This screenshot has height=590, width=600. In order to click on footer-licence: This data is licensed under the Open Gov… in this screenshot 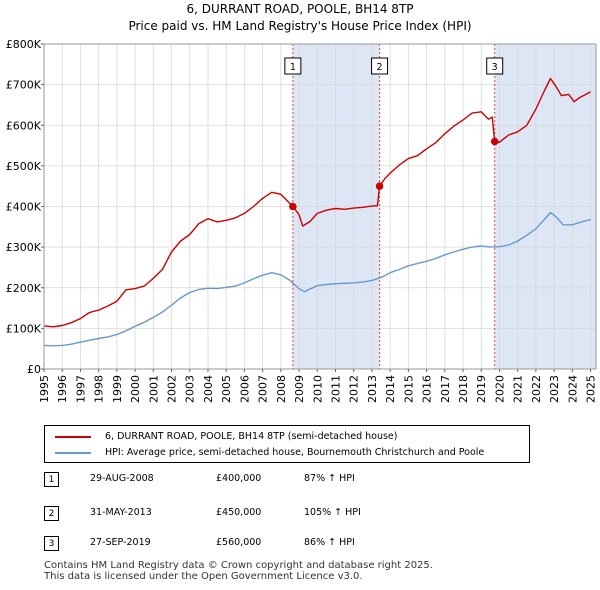, I will do `click(203, 576)`.